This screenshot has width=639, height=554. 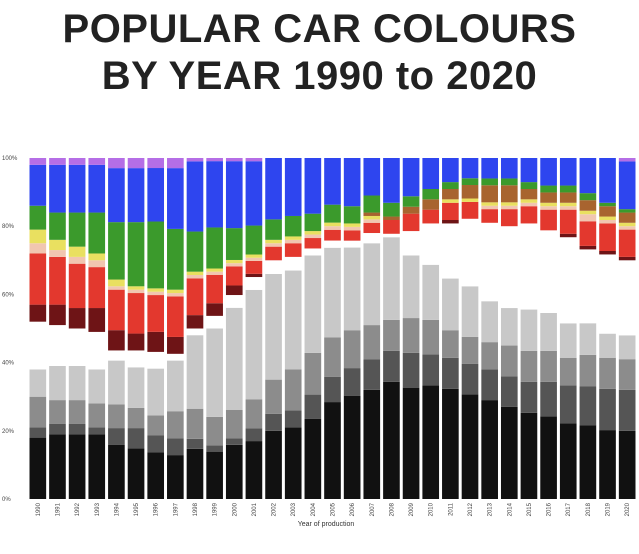 I want to click on x-axis-label: Year of production, so click(x=326, y=524).